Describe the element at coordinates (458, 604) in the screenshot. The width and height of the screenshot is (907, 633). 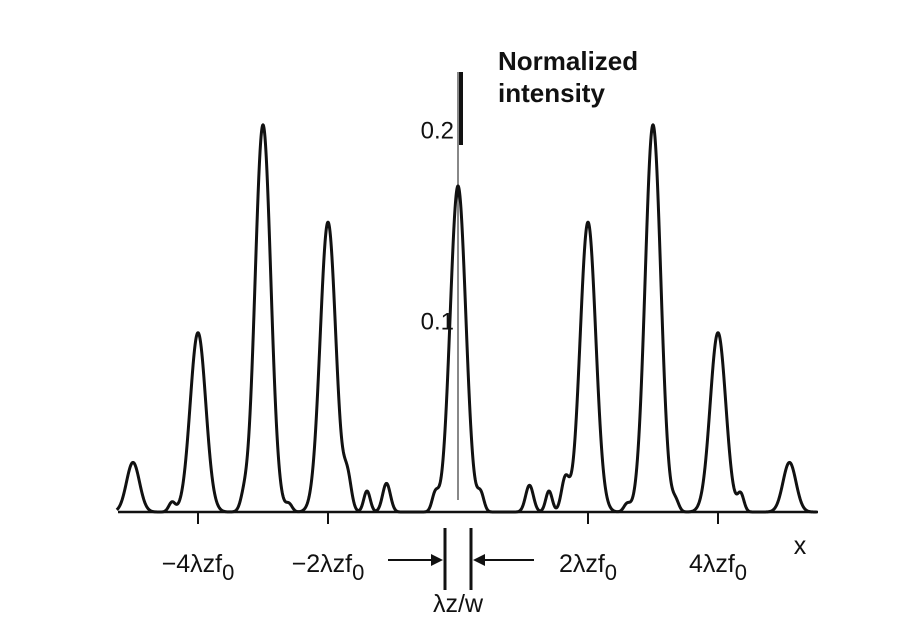
I see `annotation-label: λz/w` at that location.